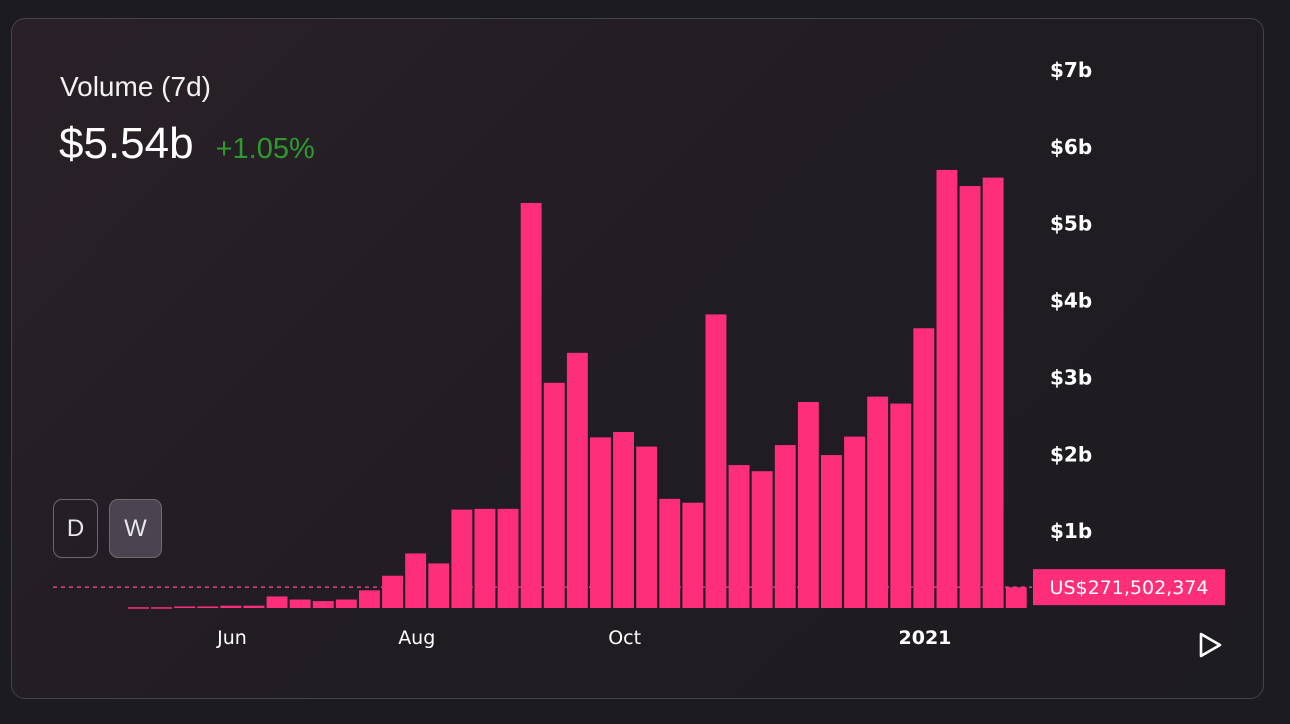 The width and height of the screenshot is (1290, 724). I want to click on y-axis-tick-label: $6b, so click(1071, 147).